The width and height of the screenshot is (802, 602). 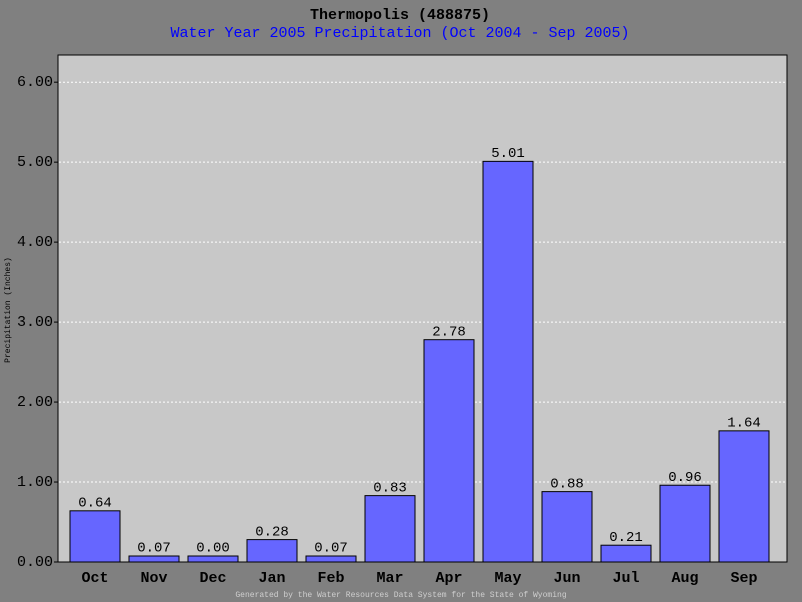 I want to click on data-label: 0.96, so click(x=685, y=478).